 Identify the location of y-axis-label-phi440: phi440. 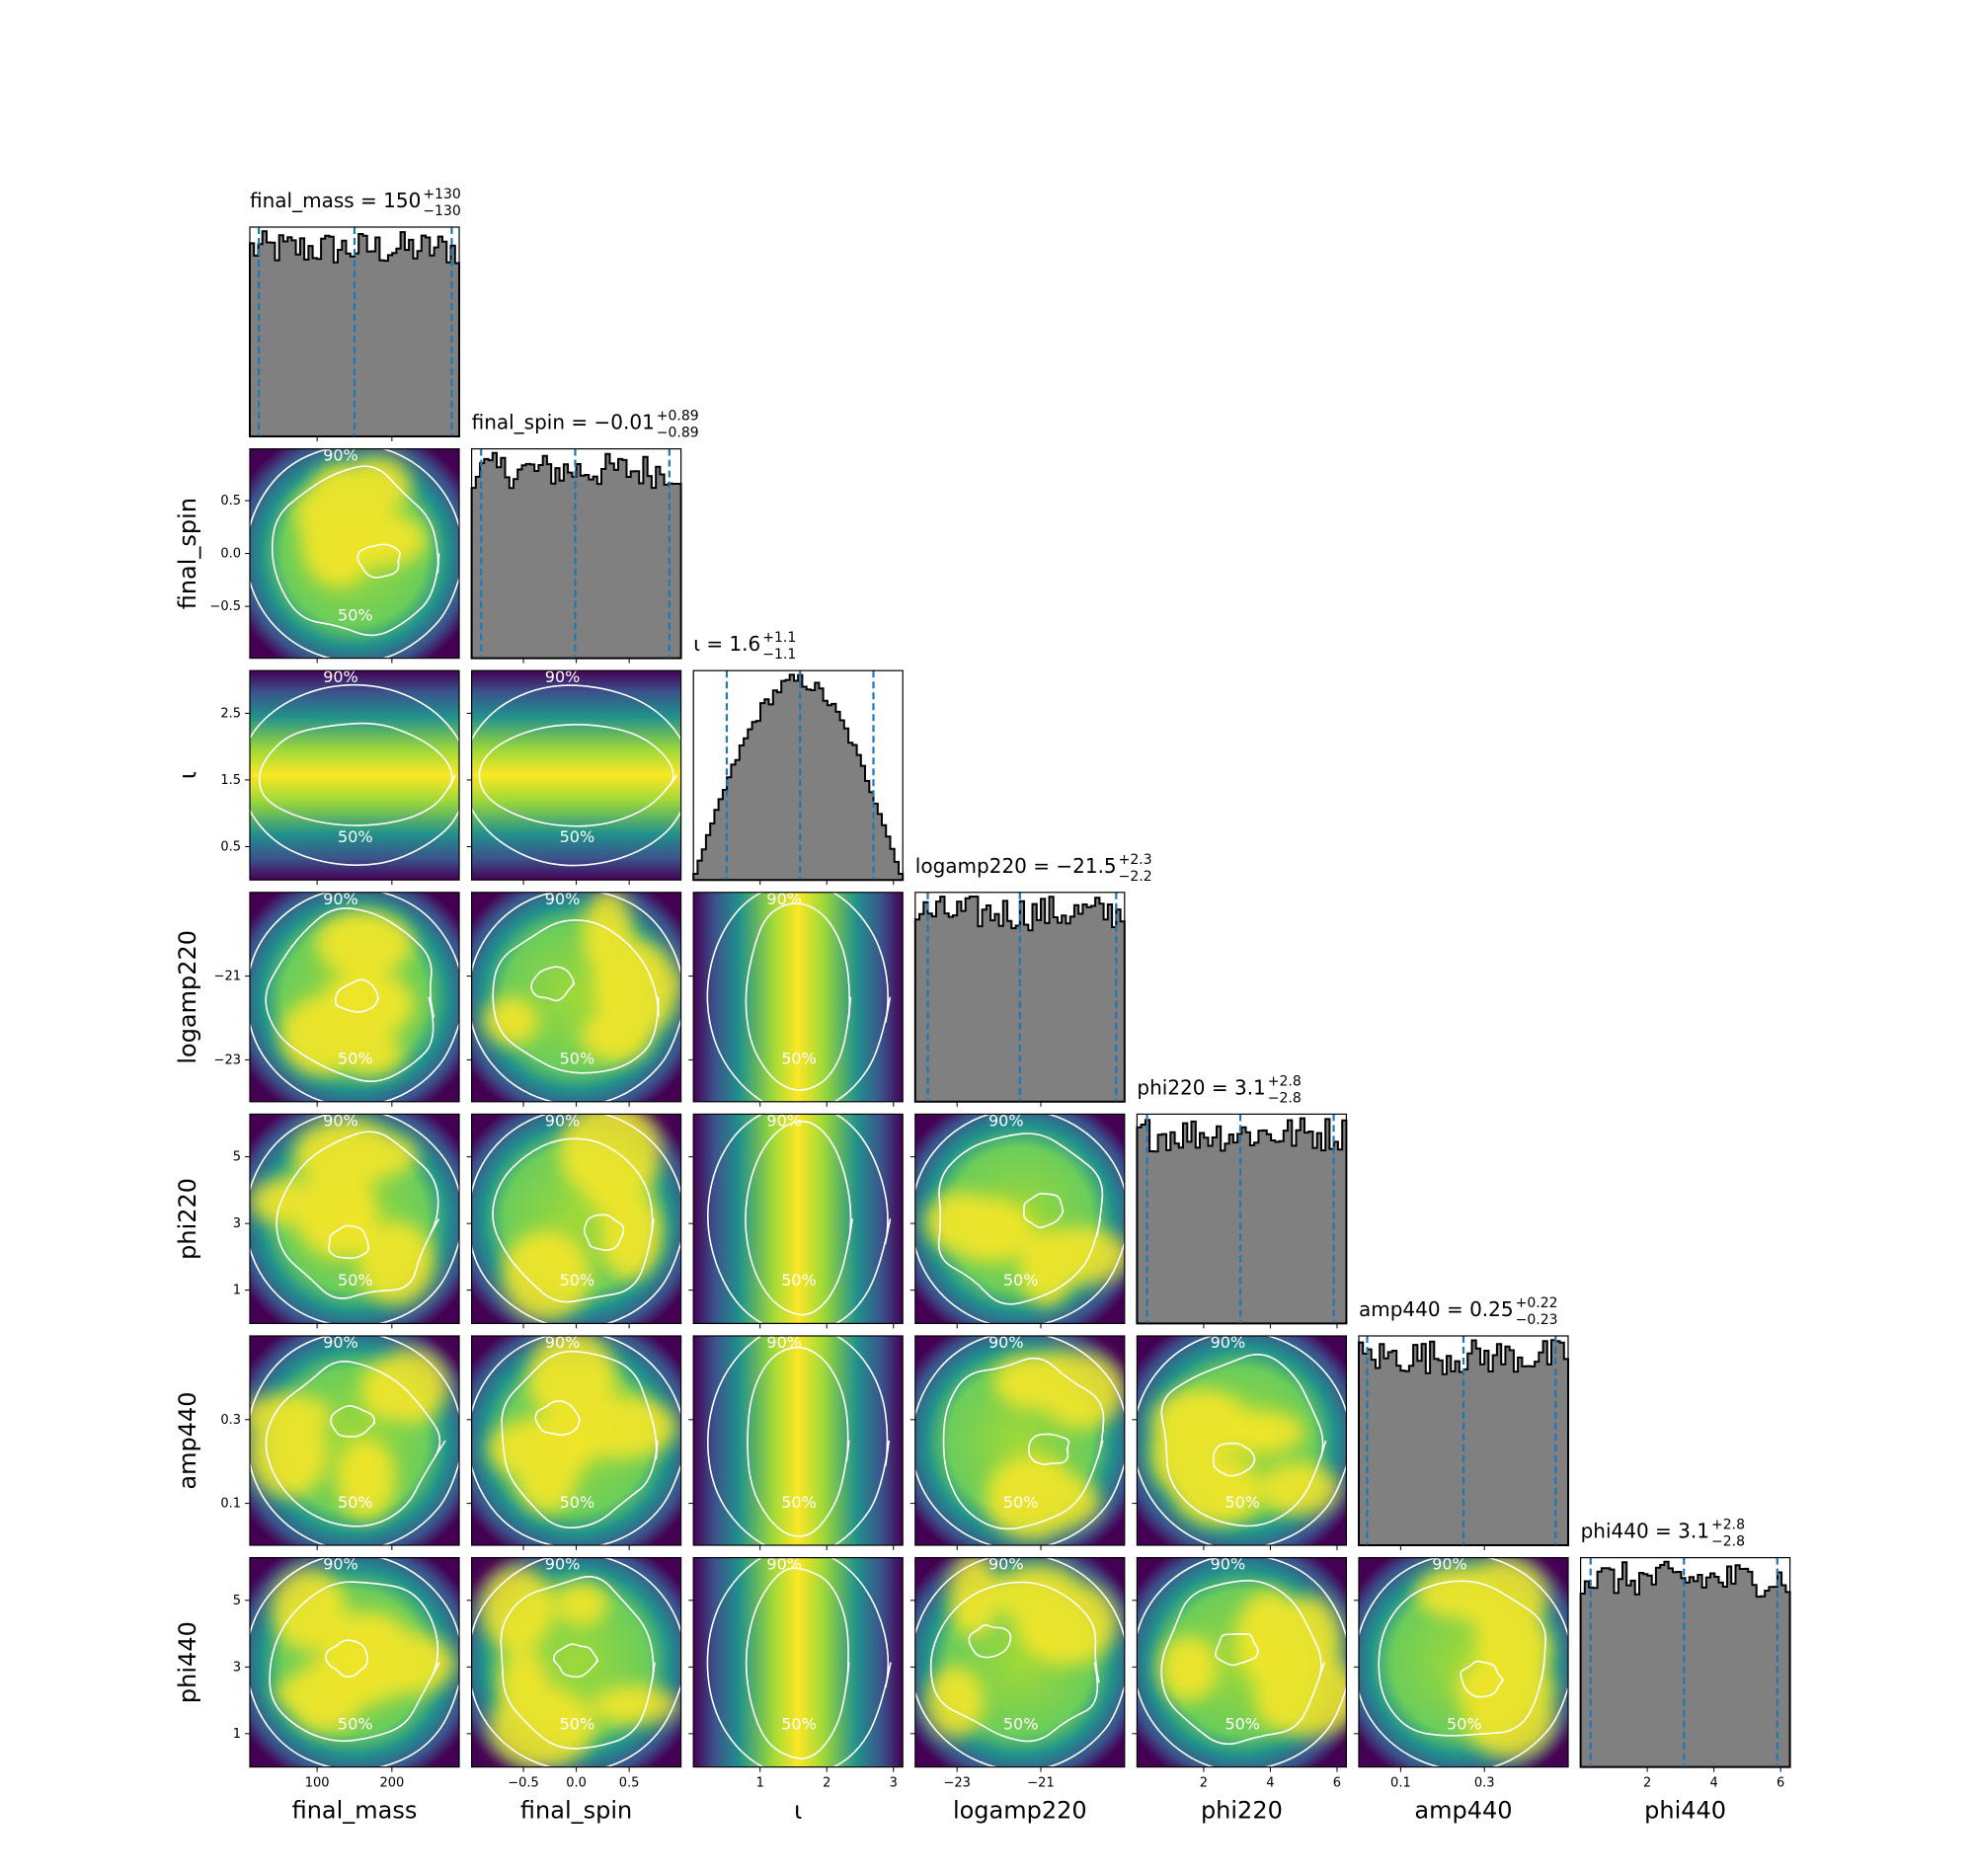
(187, 1662).